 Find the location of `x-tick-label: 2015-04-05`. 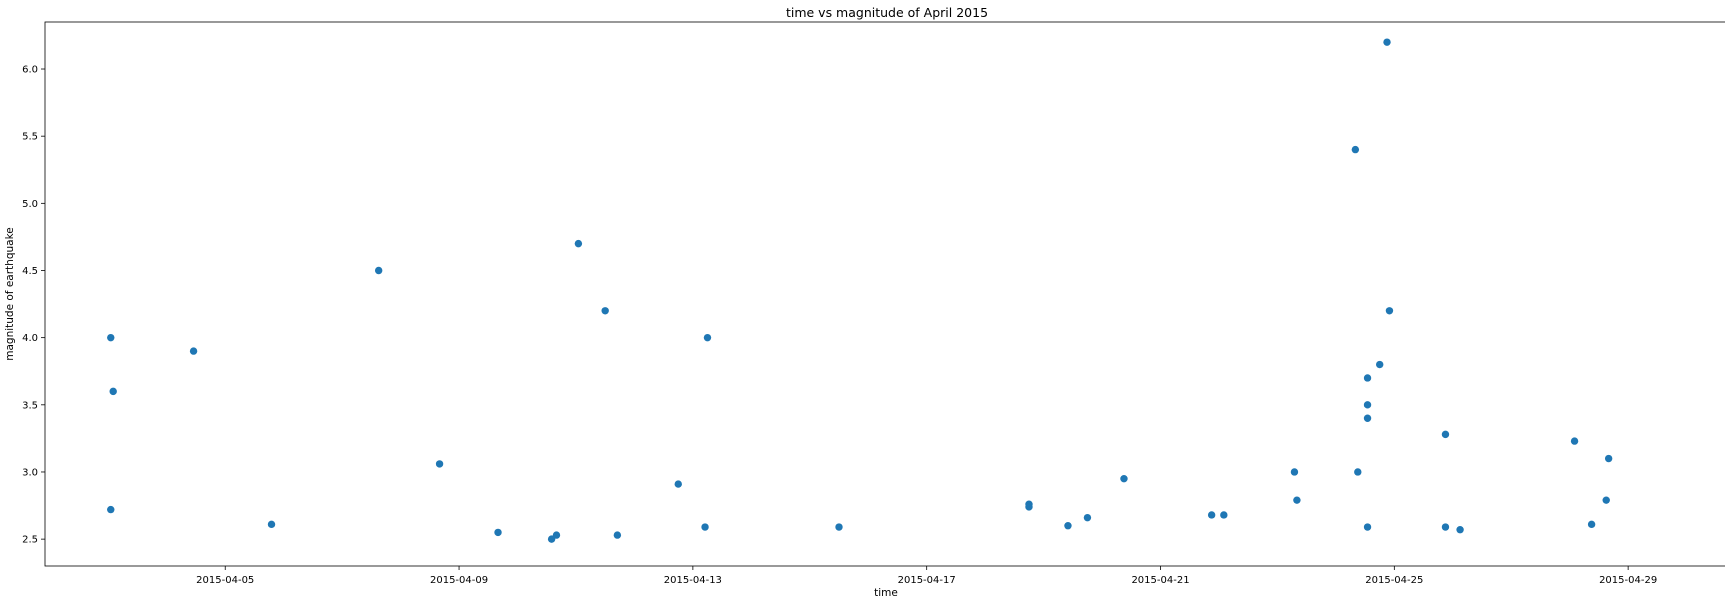

x-tick-label: 2015-04-05 is located at coordinates (225, 580).